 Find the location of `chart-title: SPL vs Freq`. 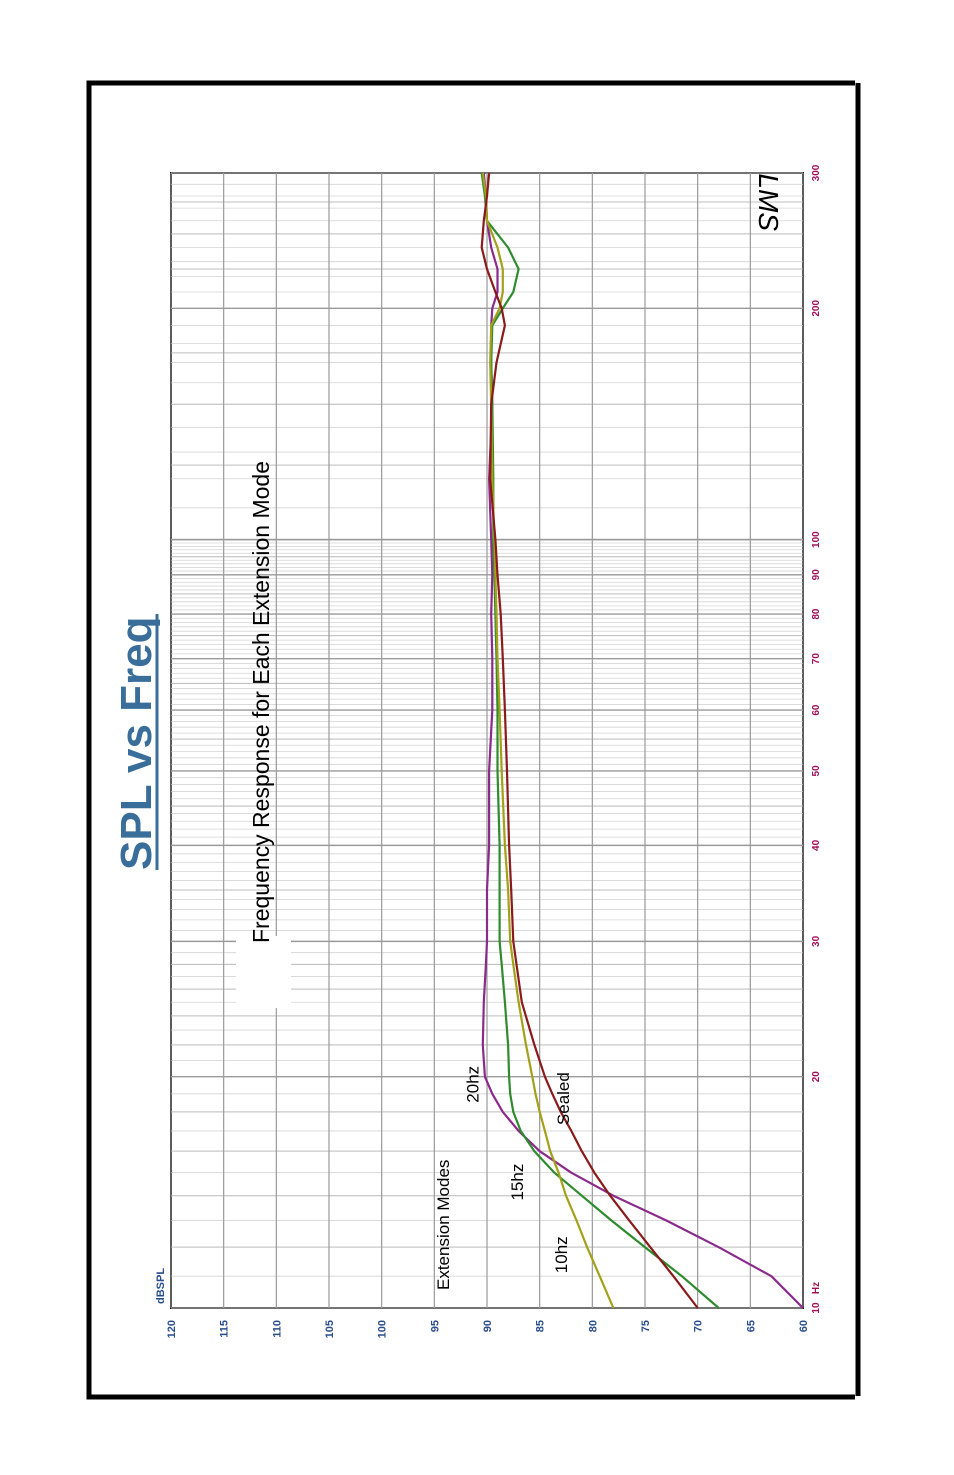

chart-title: SPL vs Freq is located at coordinates (136, 742).